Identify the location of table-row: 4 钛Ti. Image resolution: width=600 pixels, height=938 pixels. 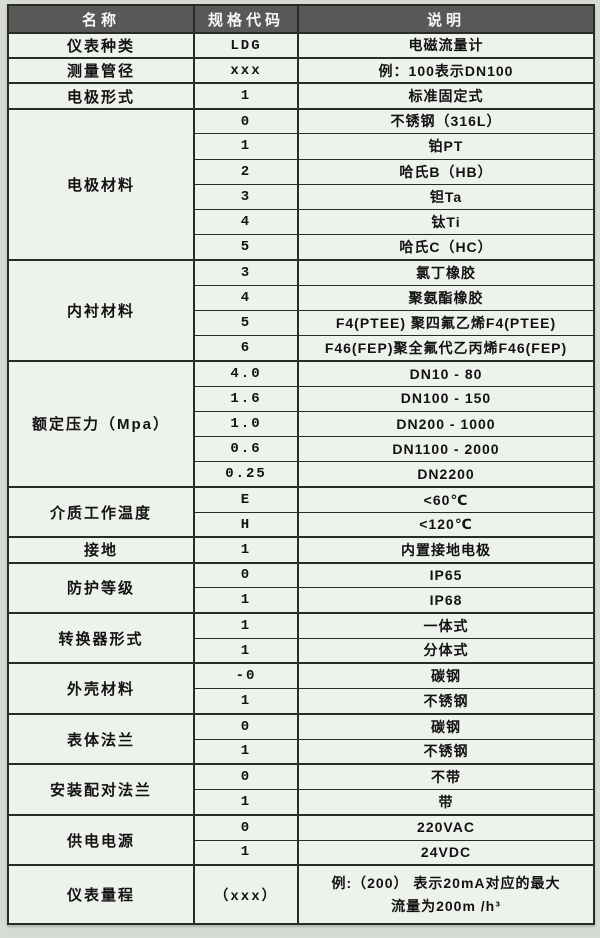
(301, 222).